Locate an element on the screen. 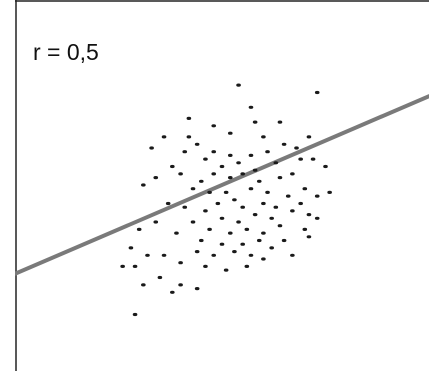  correlation-annotation: r = 0,5 is located at coordinates (66, 52).